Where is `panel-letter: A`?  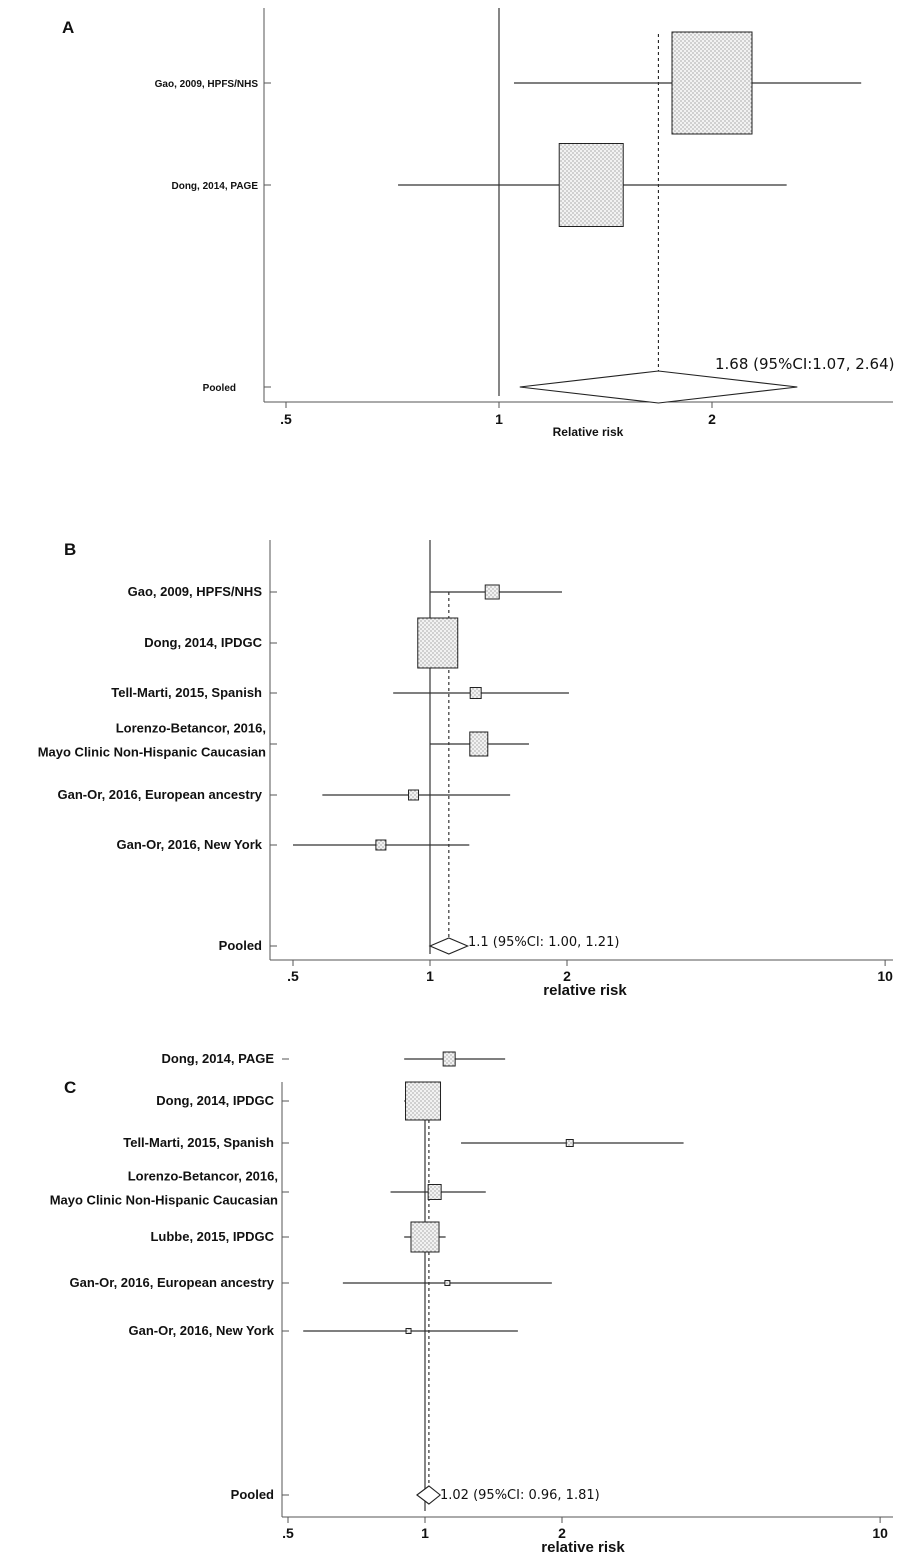
panel-letter: A is located at coordinates (68, 27).